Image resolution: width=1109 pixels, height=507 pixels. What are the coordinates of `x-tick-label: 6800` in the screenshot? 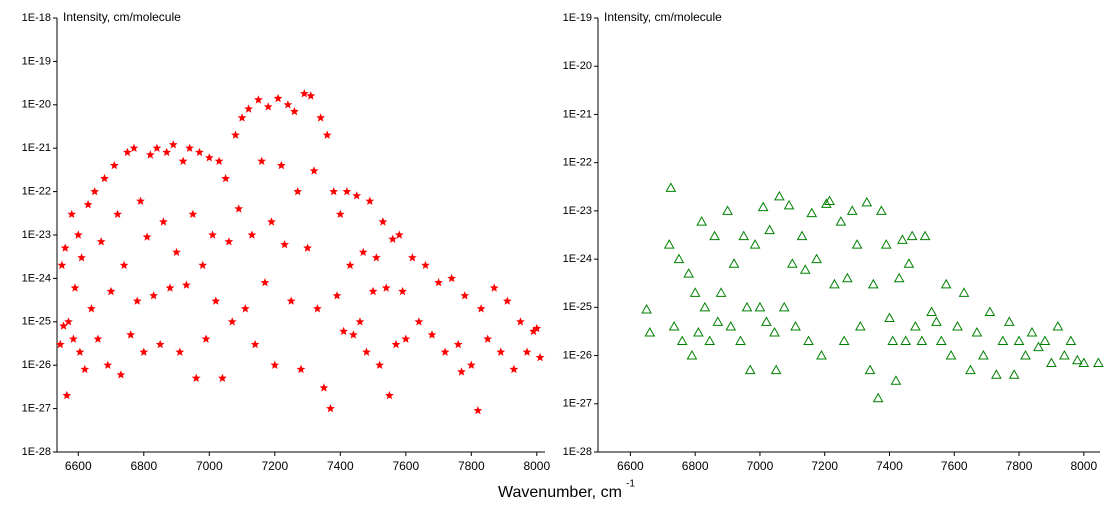 It's located at (143, 466).